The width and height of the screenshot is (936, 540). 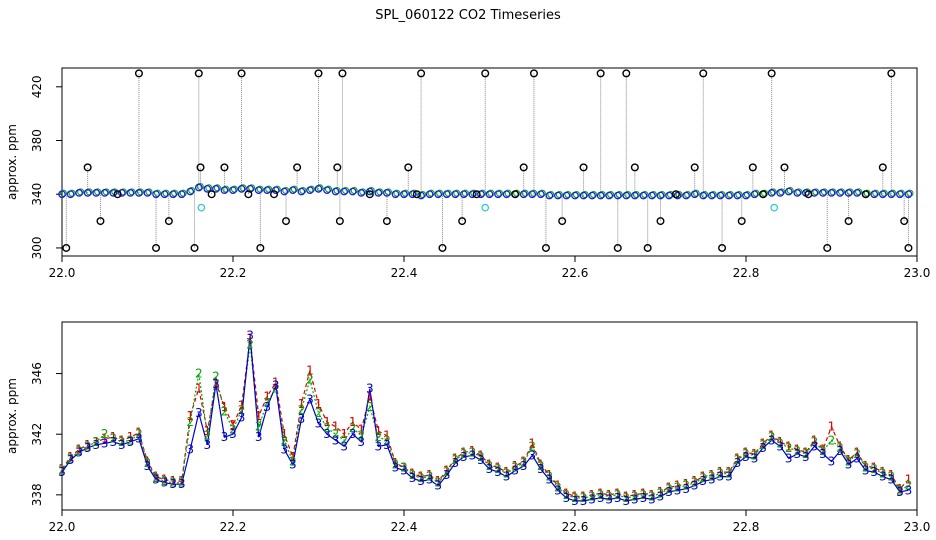 What do you see at coordinates (62, 273) in the screenshot?
I see `top-x-tick-label: 22.0` at bounding box center [62, 273].